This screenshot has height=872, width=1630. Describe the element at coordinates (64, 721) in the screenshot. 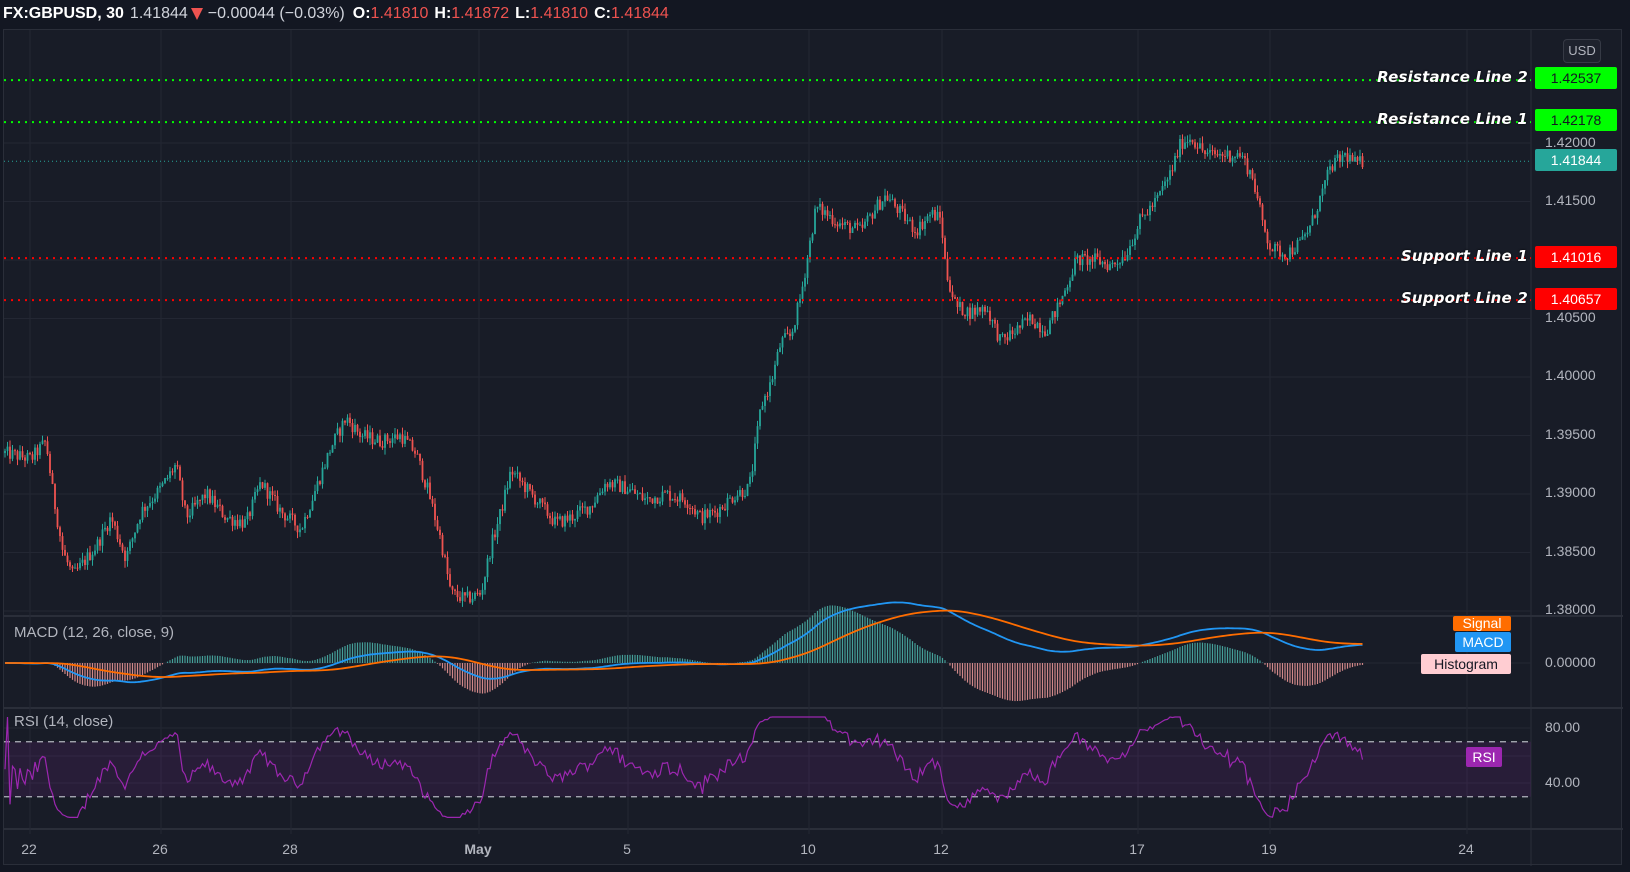

I see `rsi-title: RSI (14, close)` at that location.